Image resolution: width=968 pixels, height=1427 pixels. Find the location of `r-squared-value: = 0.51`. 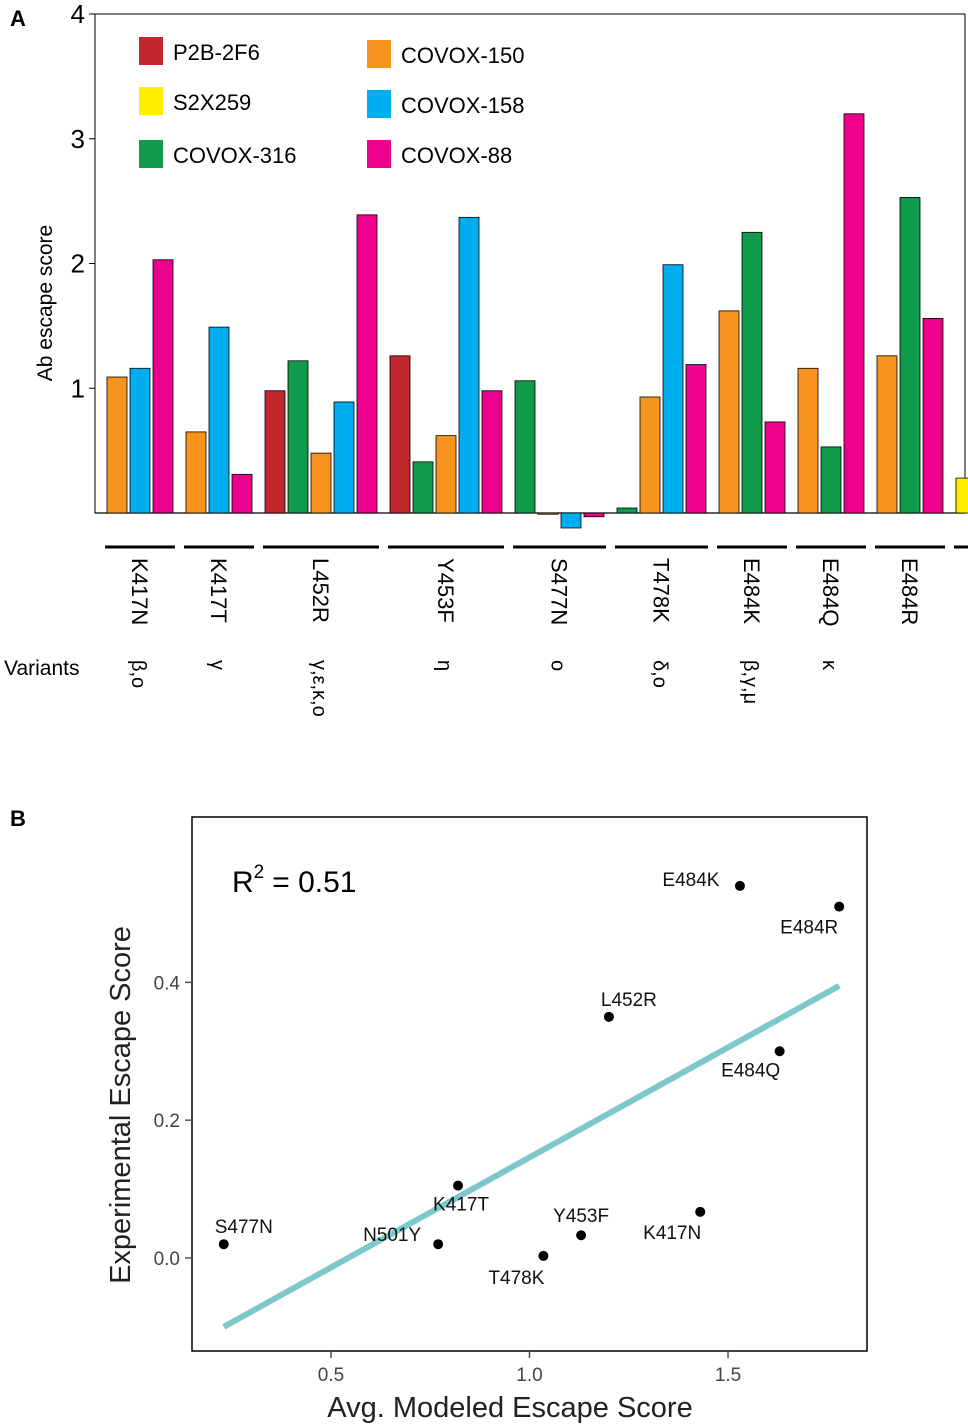

r-squared-value: = 0.51 is located at coordinates (314, 882).